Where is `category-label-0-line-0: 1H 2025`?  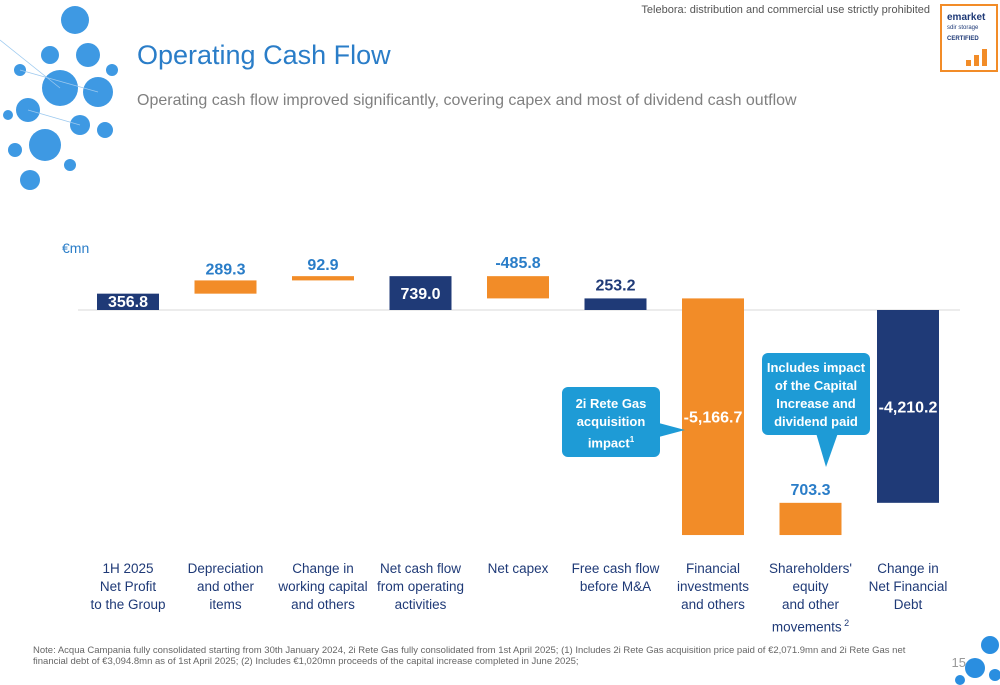
category-label-0-line-0: 1H 2025 is located at coordinates (128, 568).